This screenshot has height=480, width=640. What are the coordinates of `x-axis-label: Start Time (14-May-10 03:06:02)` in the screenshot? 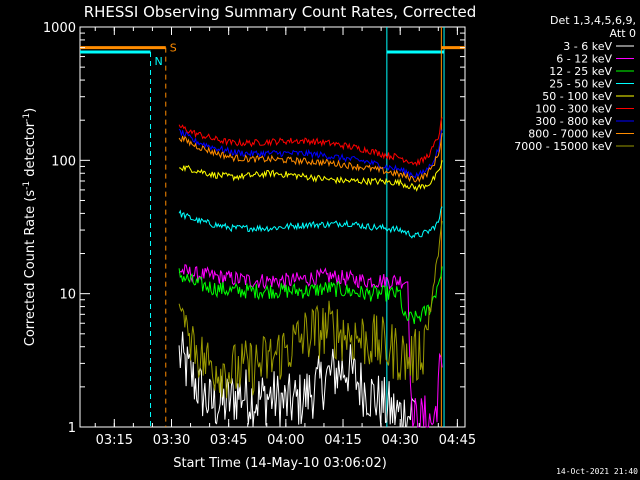 It's located at (280, 463).